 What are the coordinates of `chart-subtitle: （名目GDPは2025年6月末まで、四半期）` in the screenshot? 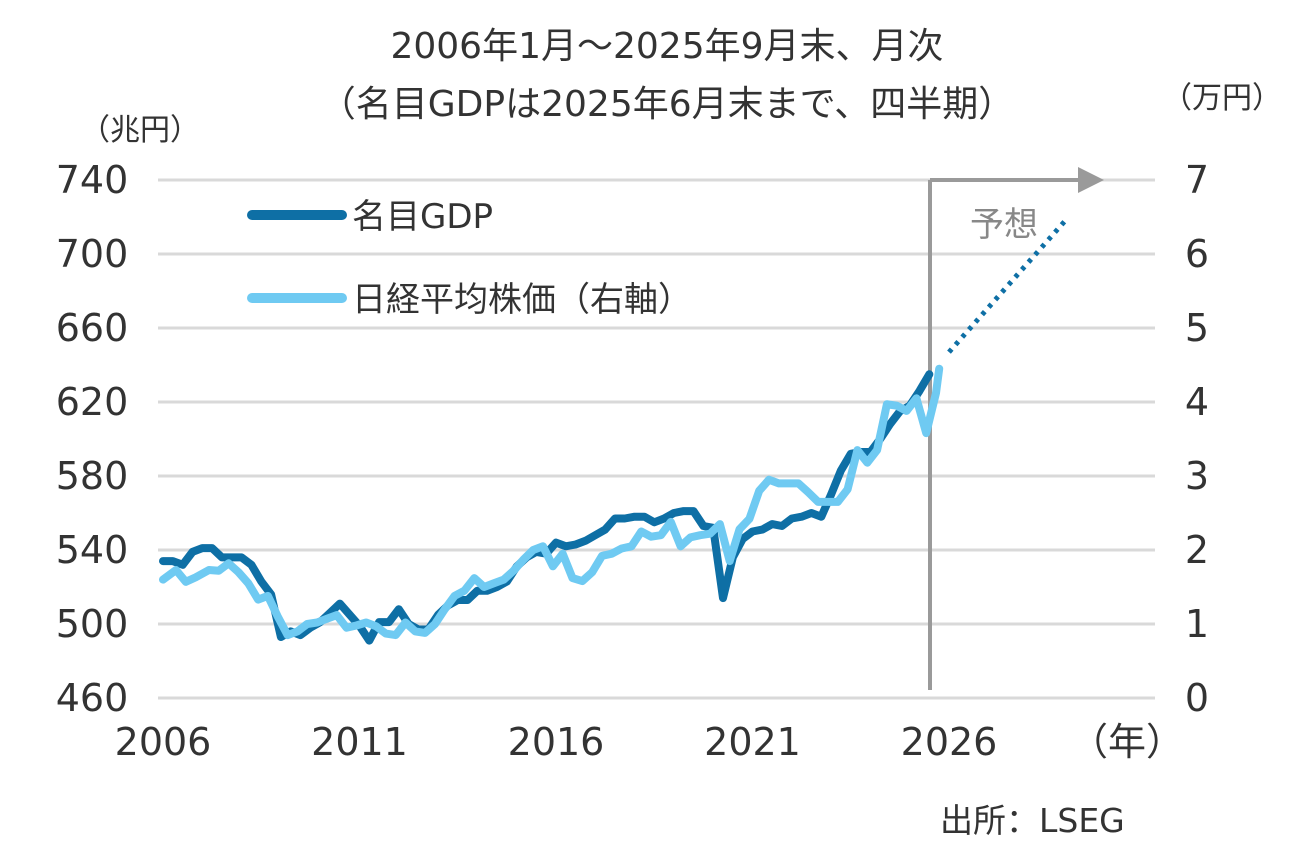 It's located at (667, 104).